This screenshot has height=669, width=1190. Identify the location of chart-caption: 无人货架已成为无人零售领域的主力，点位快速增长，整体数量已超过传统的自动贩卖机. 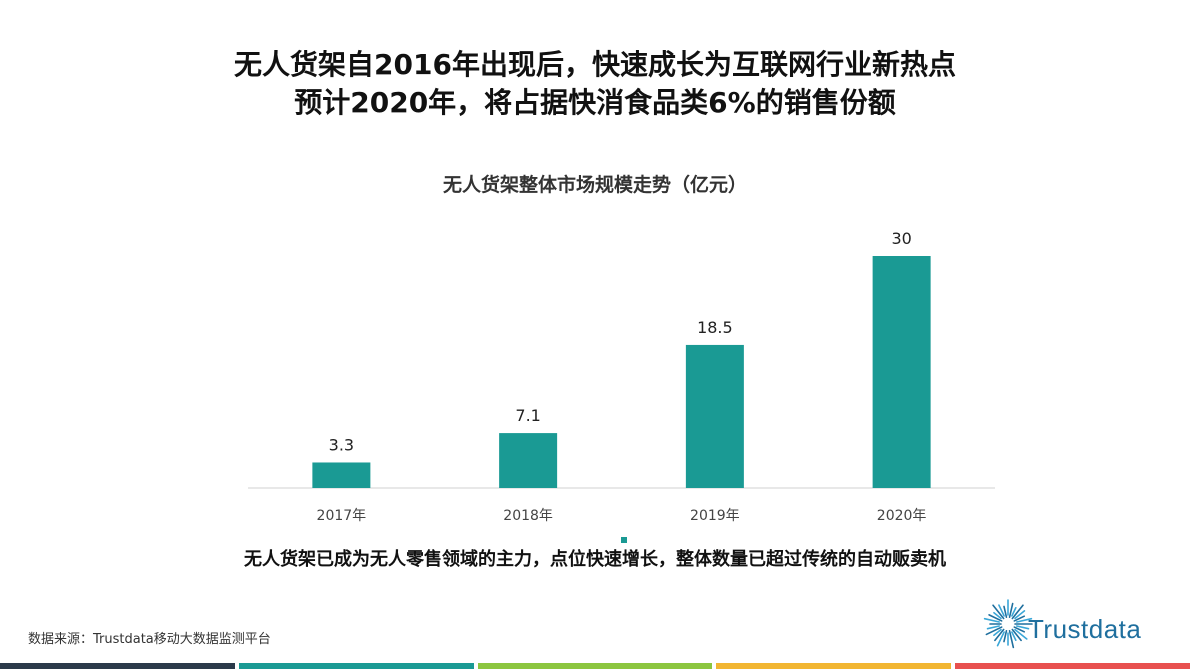
(595, 559).